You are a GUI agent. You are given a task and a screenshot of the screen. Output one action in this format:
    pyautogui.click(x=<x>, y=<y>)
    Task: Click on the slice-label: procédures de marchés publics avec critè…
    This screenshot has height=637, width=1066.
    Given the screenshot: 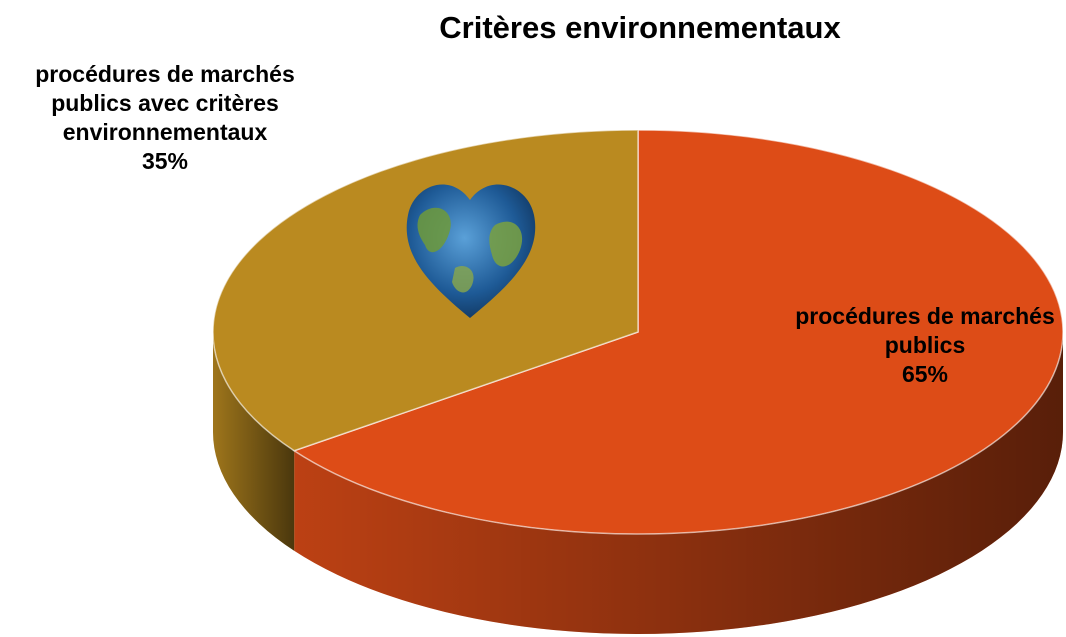 What is the action you would take?
    pyautogui.click(x=165, y=118)
    